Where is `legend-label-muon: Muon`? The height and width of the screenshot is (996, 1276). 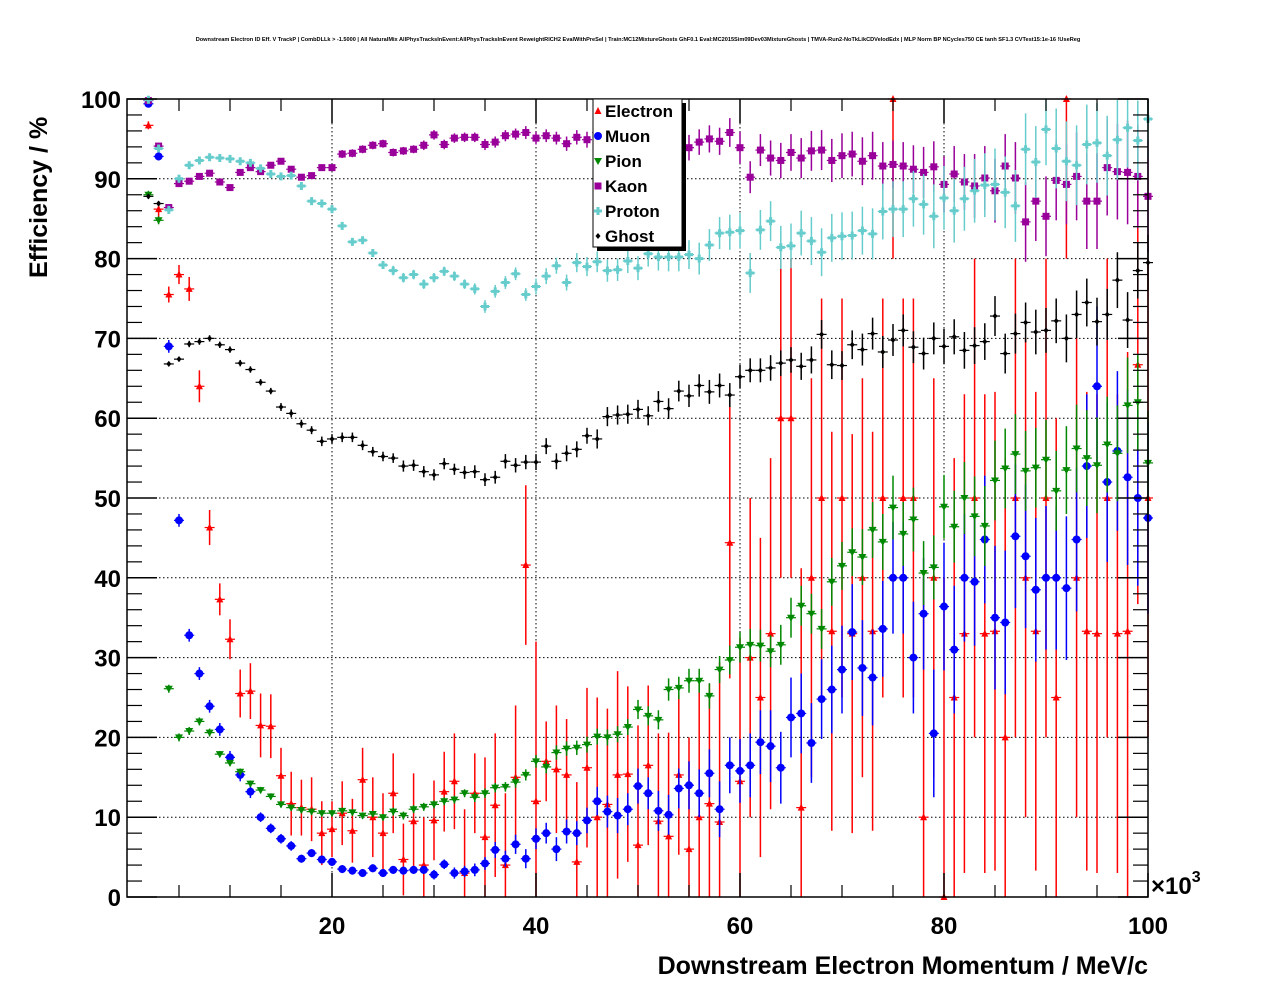 legend-label-muon: Muon is located at coordinates (627, 136).